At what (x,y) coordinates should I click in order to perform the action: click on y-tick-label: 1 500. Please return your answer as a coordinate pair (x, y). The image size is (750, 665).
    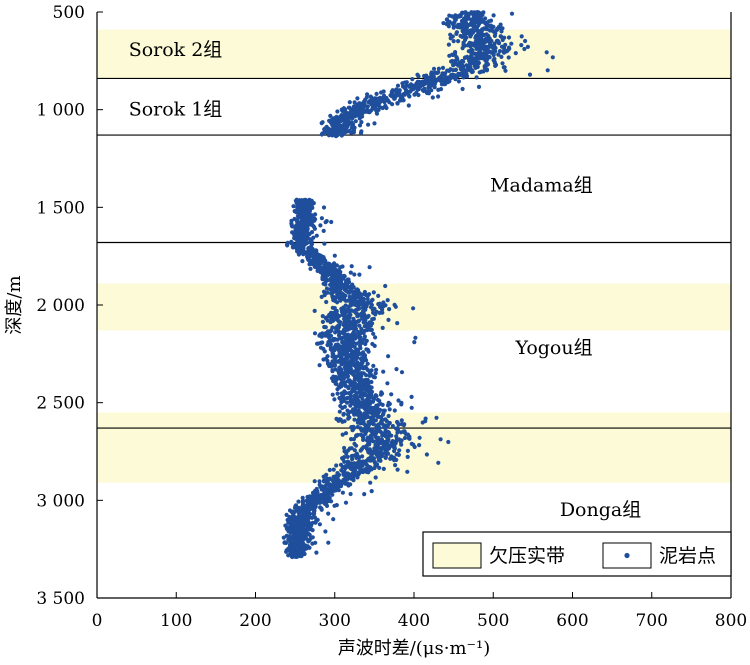
    Looking at the image, I should click on (60, 208).